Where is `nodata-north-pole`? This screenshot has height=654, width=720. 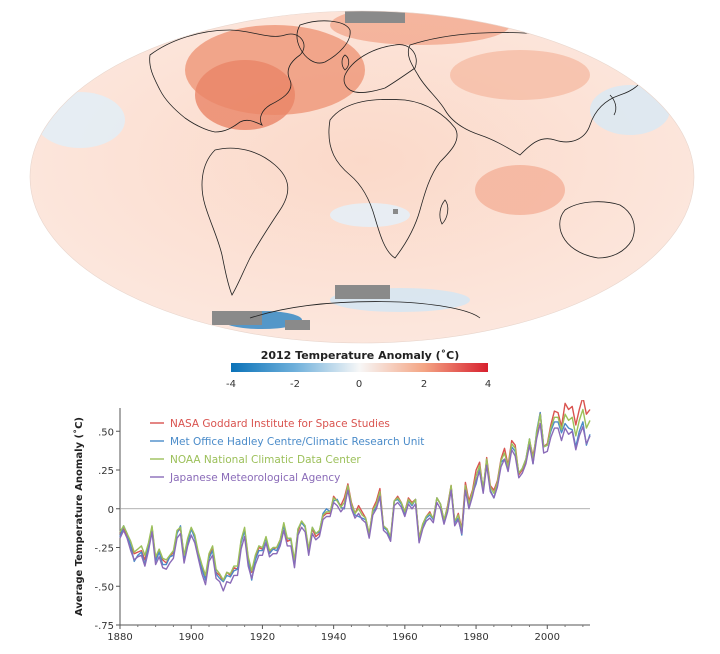 nodata-north-pole is located at coordinates (375, 17).